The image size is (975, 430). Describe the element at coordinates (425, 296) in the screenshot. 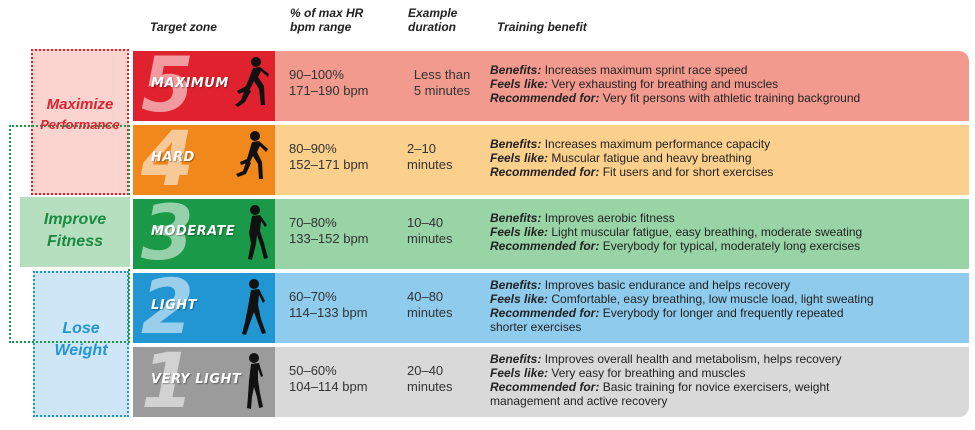

I see `zone-2-duration-line1: 40–80` at that location.